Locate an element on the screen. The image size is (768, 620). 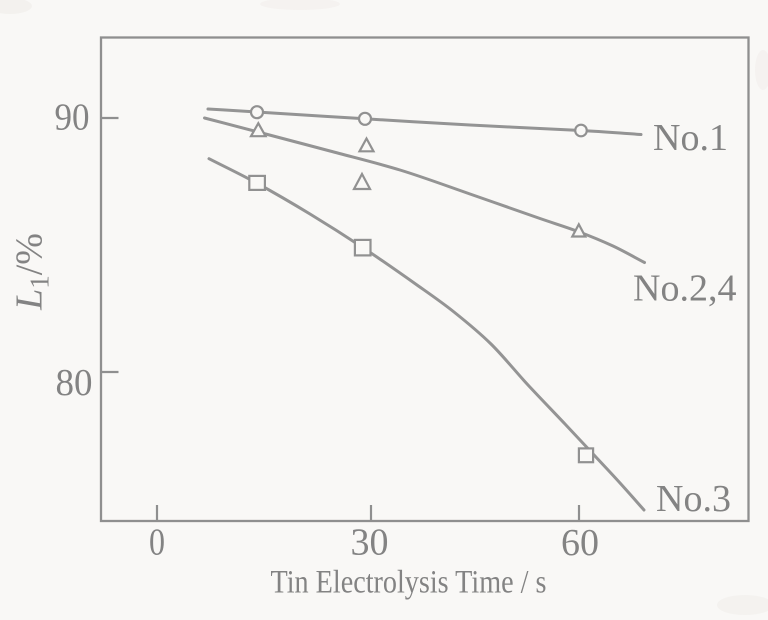
svg-text: 60 is located at coordinates (580, 543).